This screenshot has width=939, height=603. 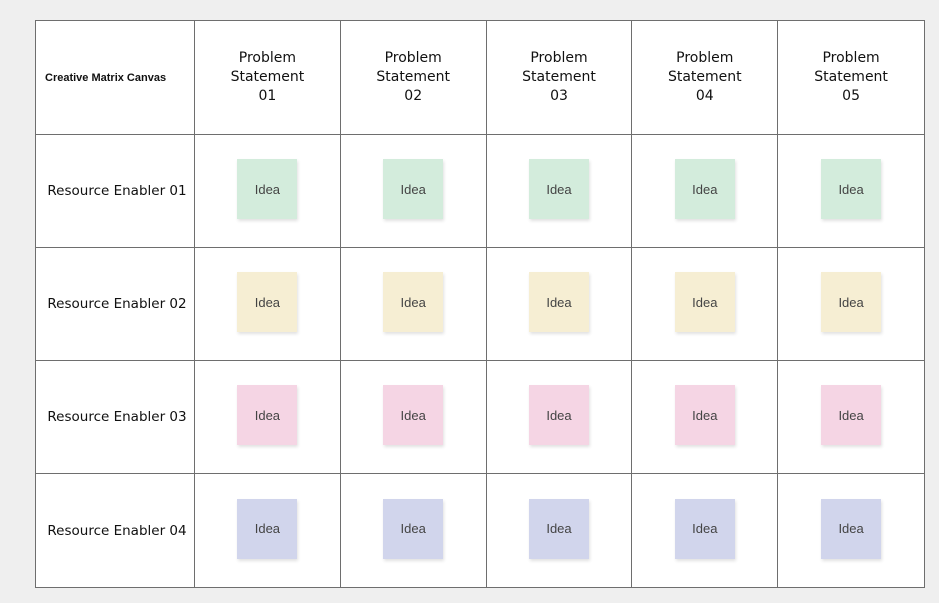 I want to click on column-header-3: Problem Statement 03, so click(x=559, y=78).